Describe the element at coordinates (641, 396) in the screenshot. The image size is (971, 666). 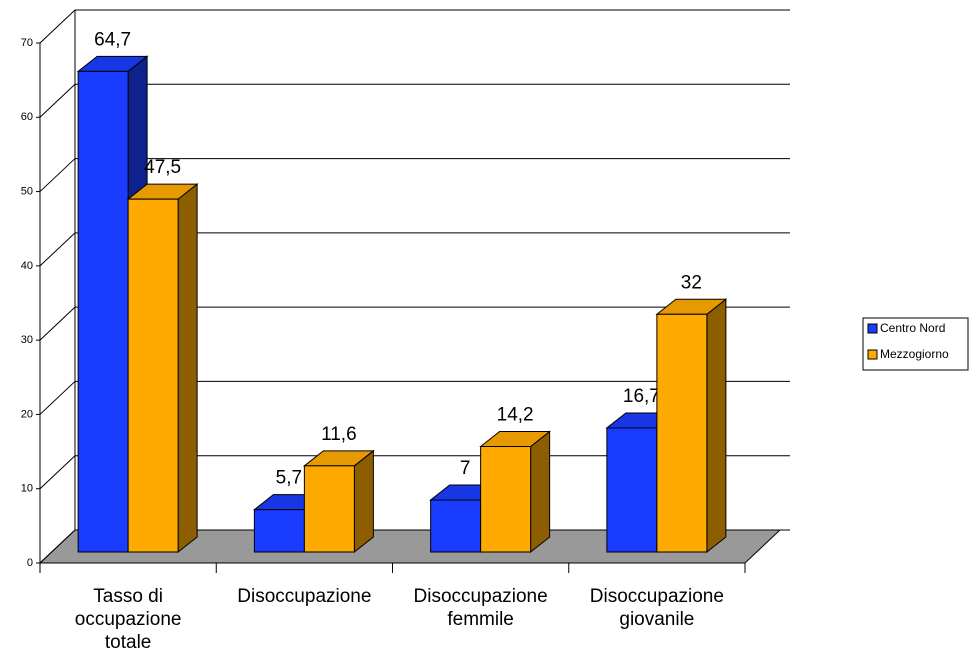
I see `data-label: 16,7` at that location.